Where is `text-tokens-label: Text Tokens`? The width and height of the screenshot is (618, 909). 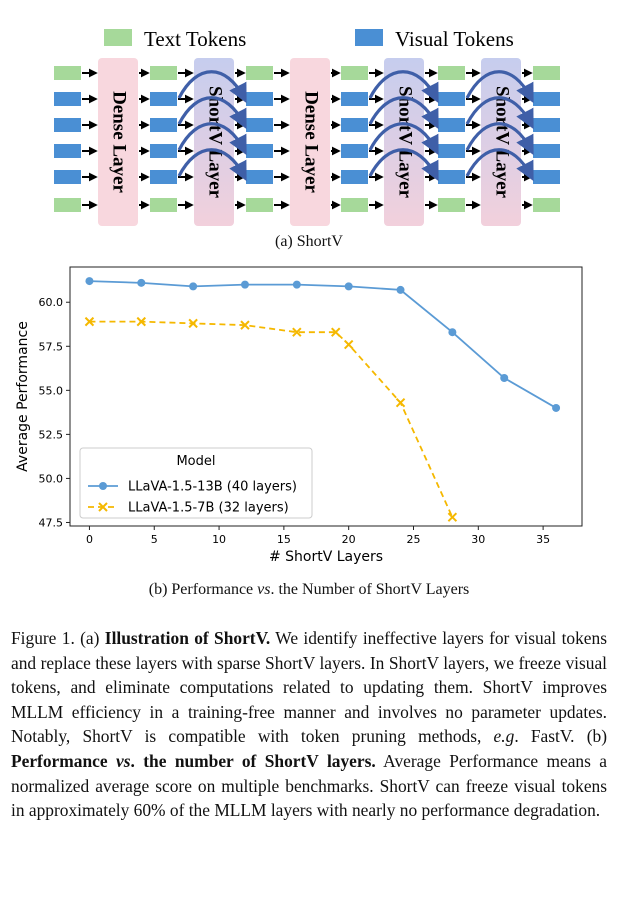 text-tokens-label: Text Tokens is located at coordinates (195, 39).